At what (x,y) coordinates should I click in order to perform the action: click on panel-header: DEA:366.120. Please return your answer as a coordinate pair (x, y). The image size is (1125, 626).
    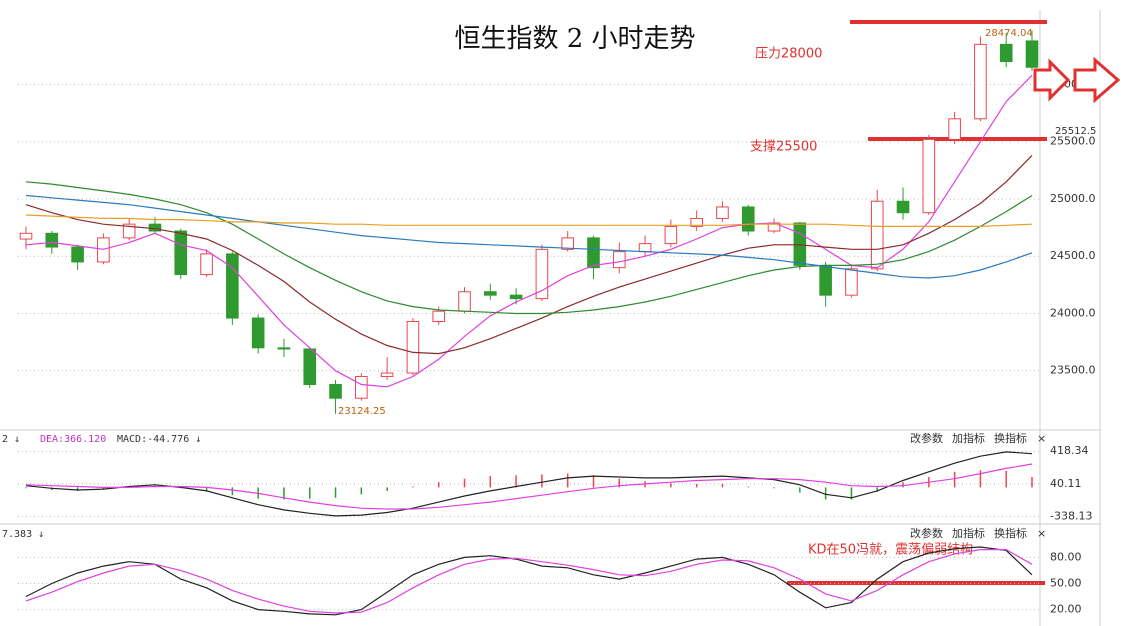
    Looking at the image, I should click on (73, 439).